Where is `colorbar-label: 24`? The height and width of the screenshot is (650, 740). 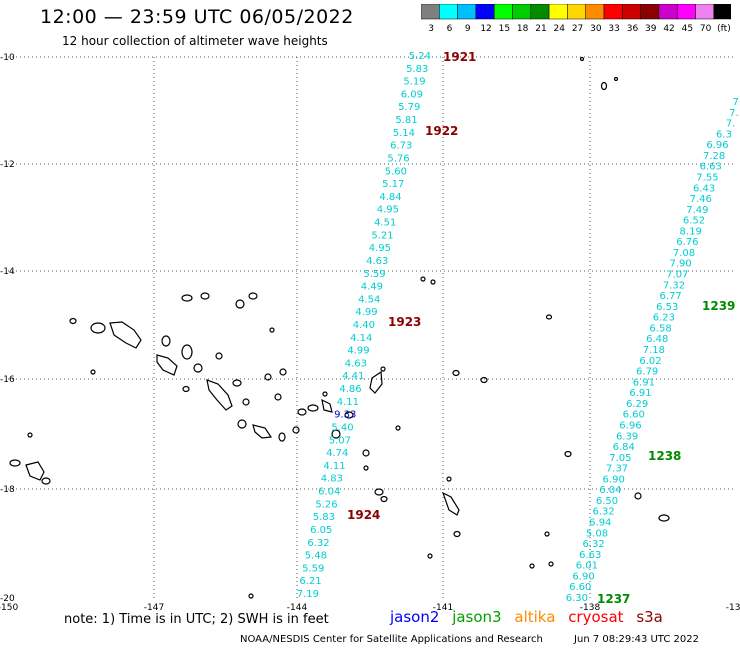
colorbar-label: 24 is located at coordinates (560, 29).